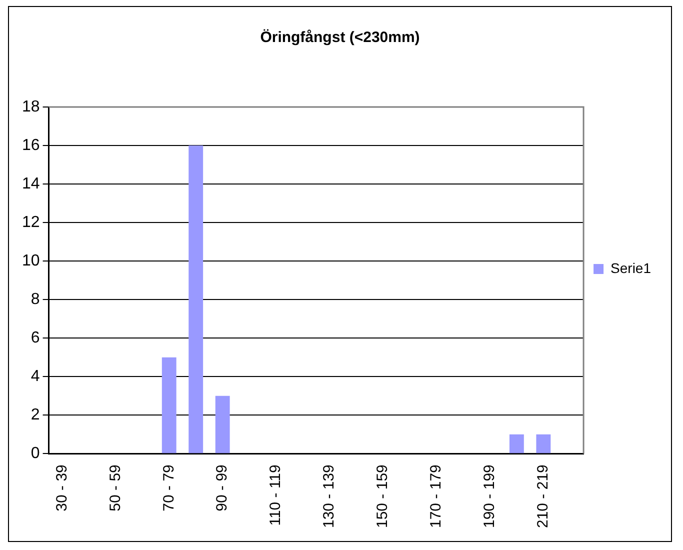 The width and height of the screenshot is (683, 550). Describe the element at coordinates (436, 496) in the screenshot. I see `x-tick-label: 170 - 179` at that location.